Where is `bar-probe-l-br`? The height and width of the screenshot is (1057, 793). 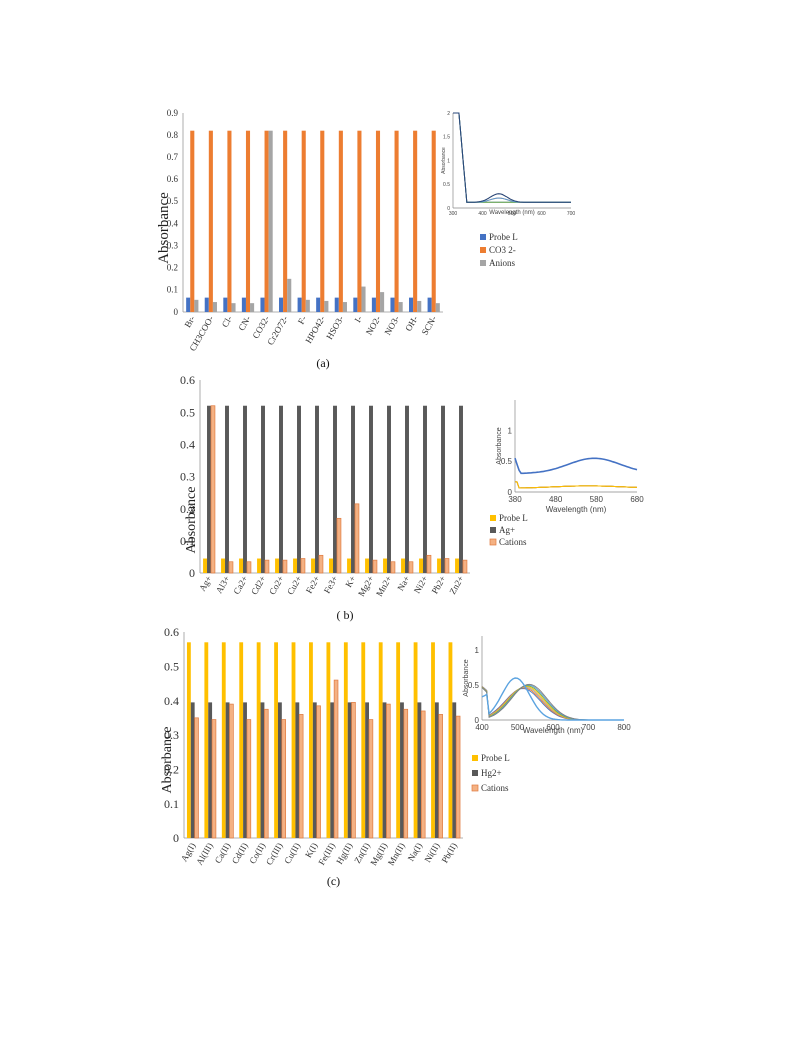
bar-probe-l-br is located at coordinates (188, 304).